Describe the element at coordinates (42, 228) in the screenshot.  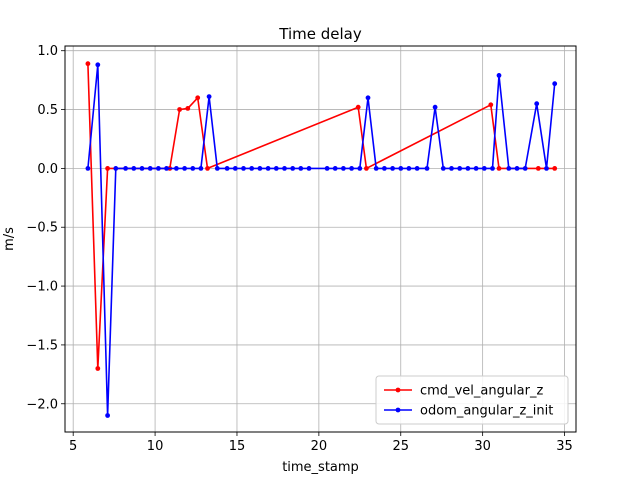
I see `y-tick-label: −0.5` at that location.